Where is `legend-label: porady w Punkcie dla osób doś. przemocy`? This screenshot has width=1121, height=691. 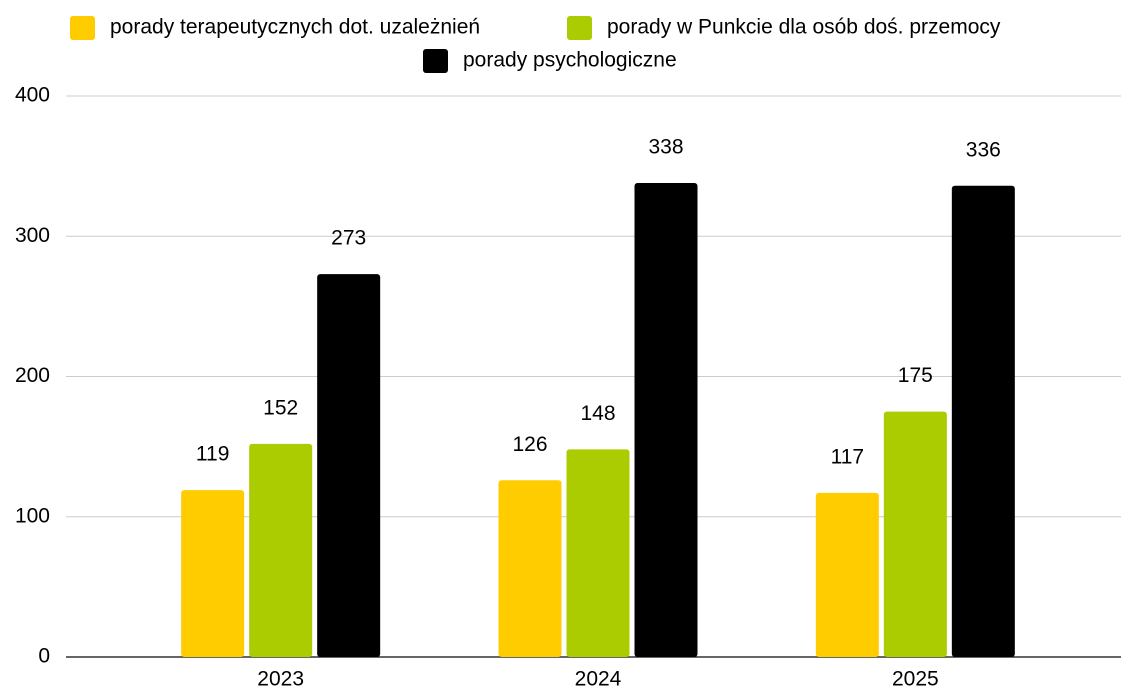
legend-label: porady w Punkcie dla osób doś. przemocy is located at coordinates (804, 27).